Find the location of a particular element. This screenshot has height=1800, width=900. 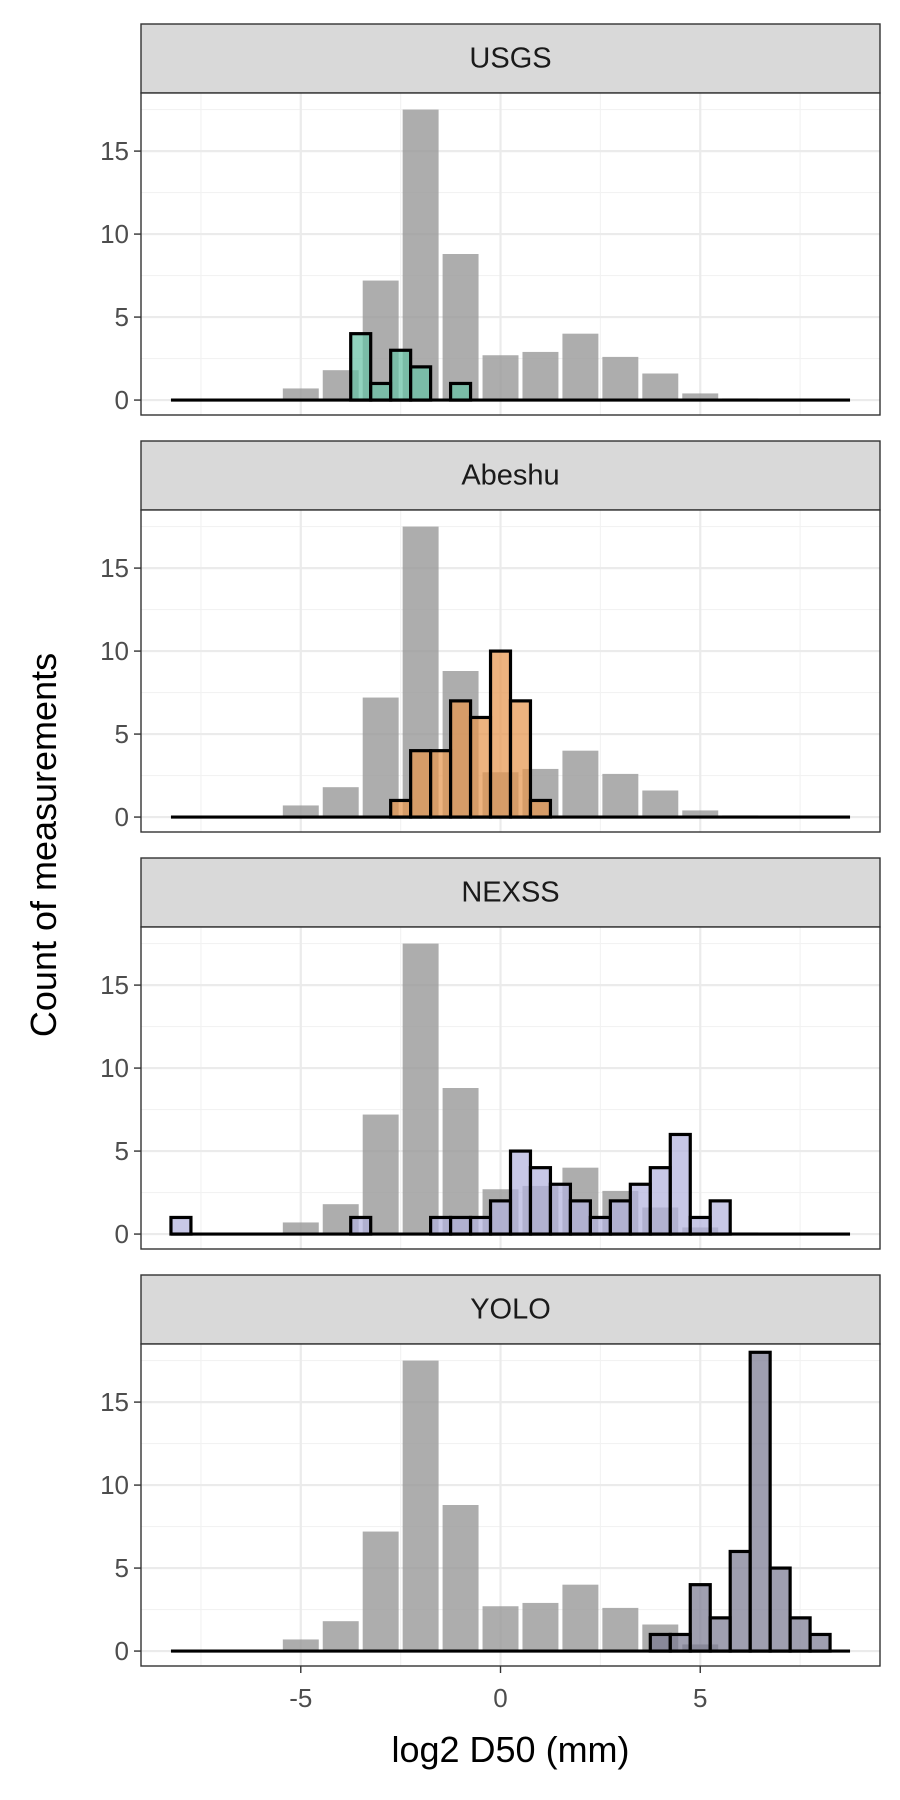

facet-strip-label: Abeshu is located at coordinates (510, 476).